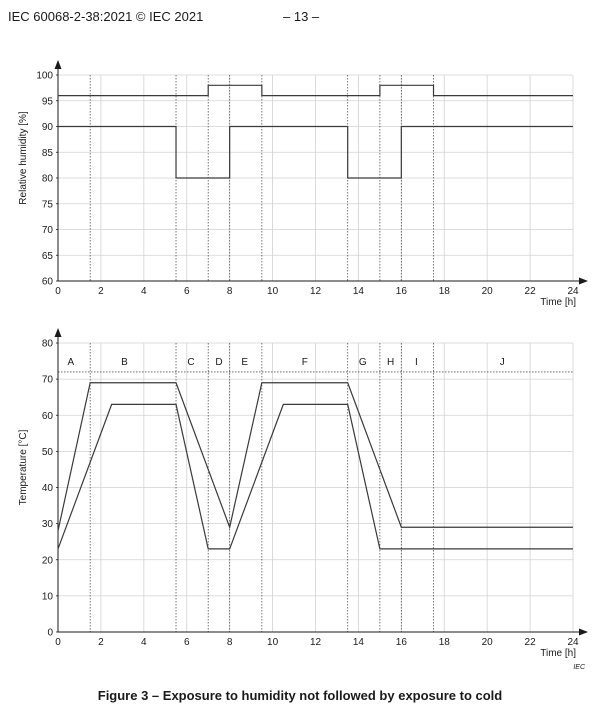 This screenshot has width=600, height=710. I want to click on chart2-segment-label: G, so click(363, 362).